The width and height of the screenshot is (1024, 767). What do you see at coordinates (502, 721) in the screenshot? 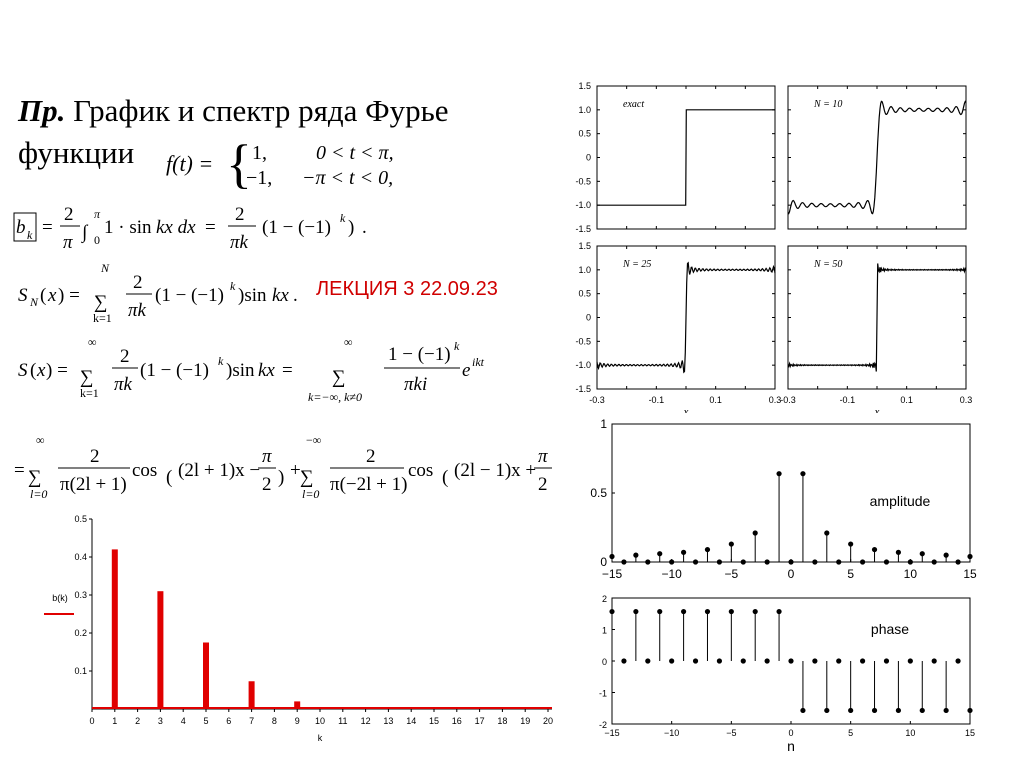
I see `x-tick-label: 18` at bounding box center [502, 721].